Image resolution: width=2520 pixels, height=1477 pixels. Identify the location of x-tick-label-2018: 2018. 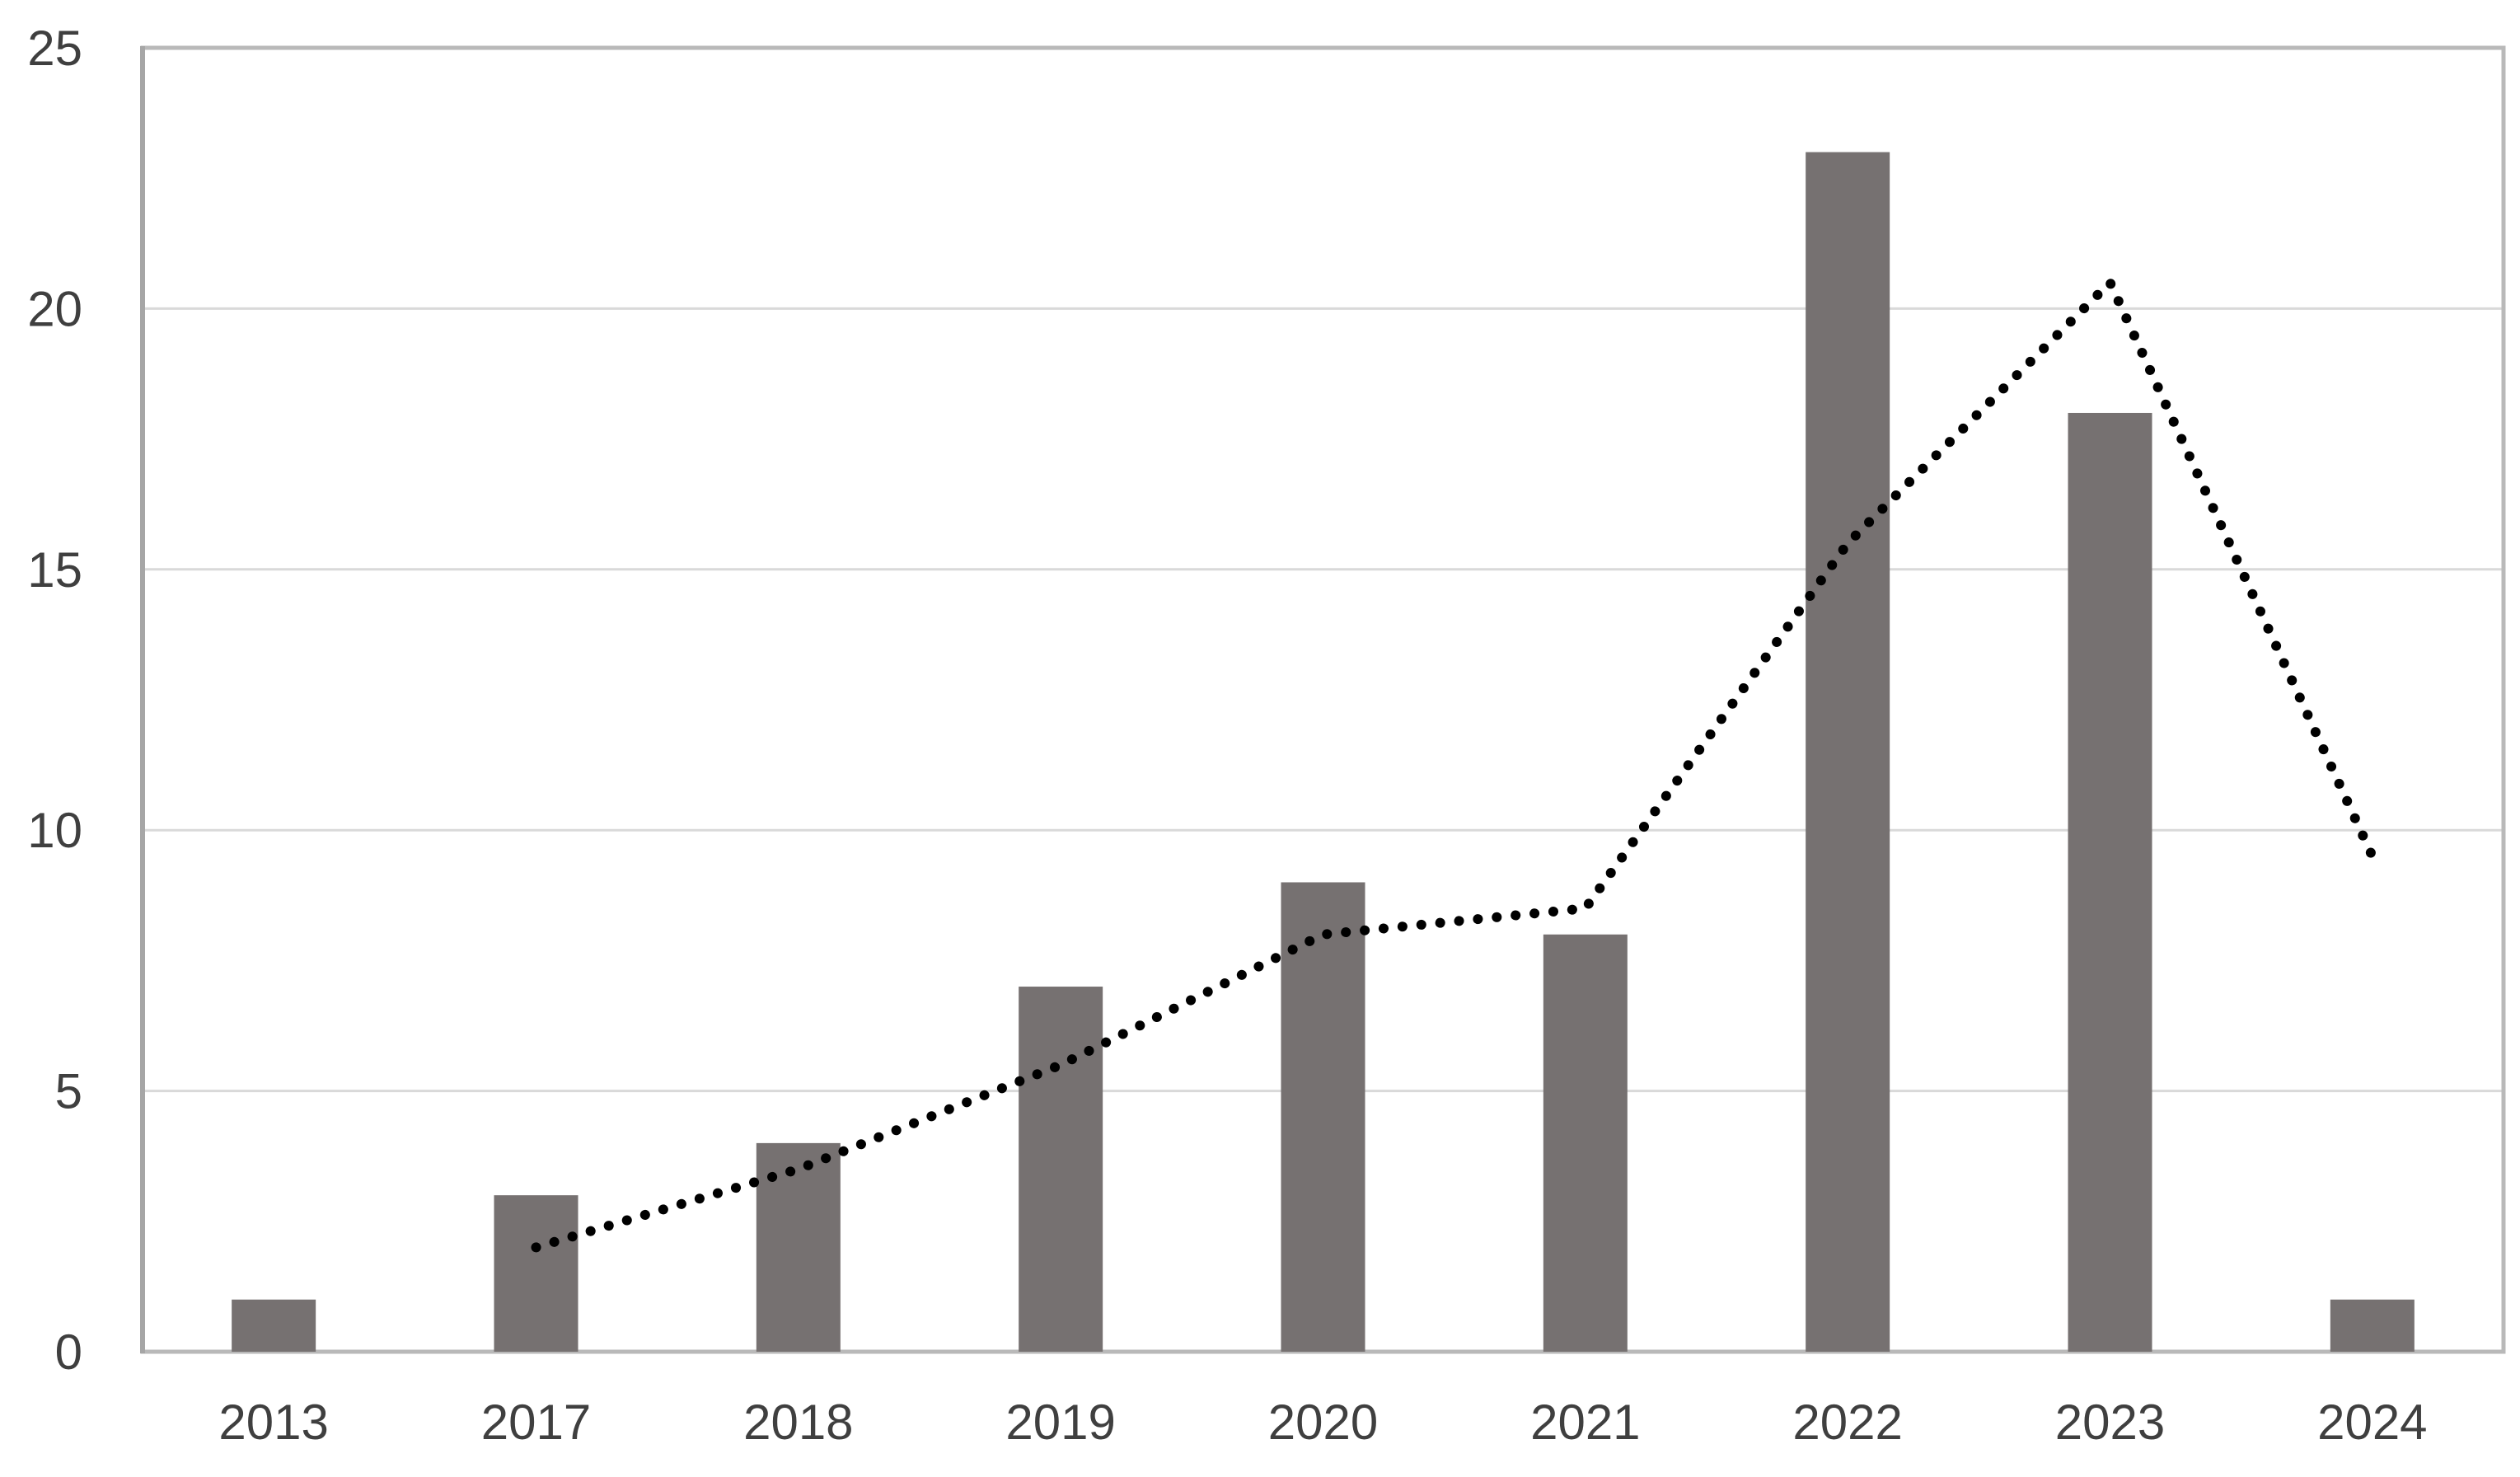
(798, 1422).